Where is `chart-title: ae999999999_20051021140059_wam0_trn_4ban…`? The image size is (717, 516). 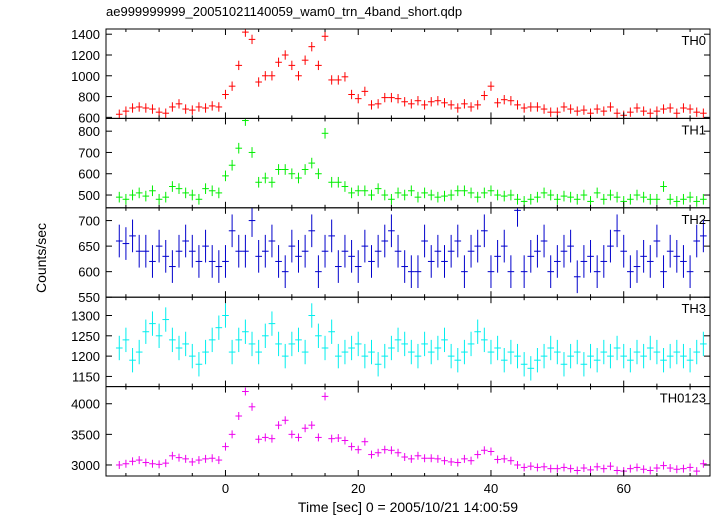 chart-title: ae999999999_20051021140059_wam0_trn_4ban… is located at coordinates (284, 11).